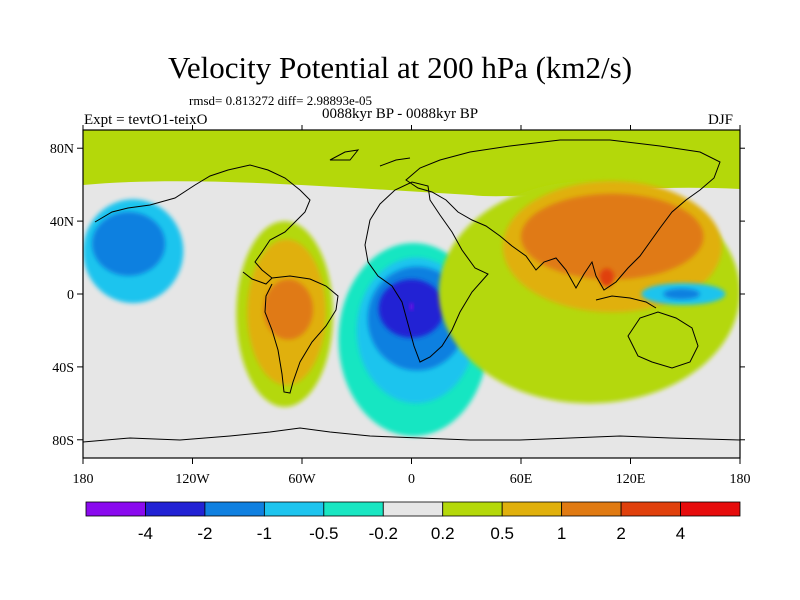 The height and width of the screenshot is (600, 800). I want to click on lon-tick-label: 60E, so click(521, 479).